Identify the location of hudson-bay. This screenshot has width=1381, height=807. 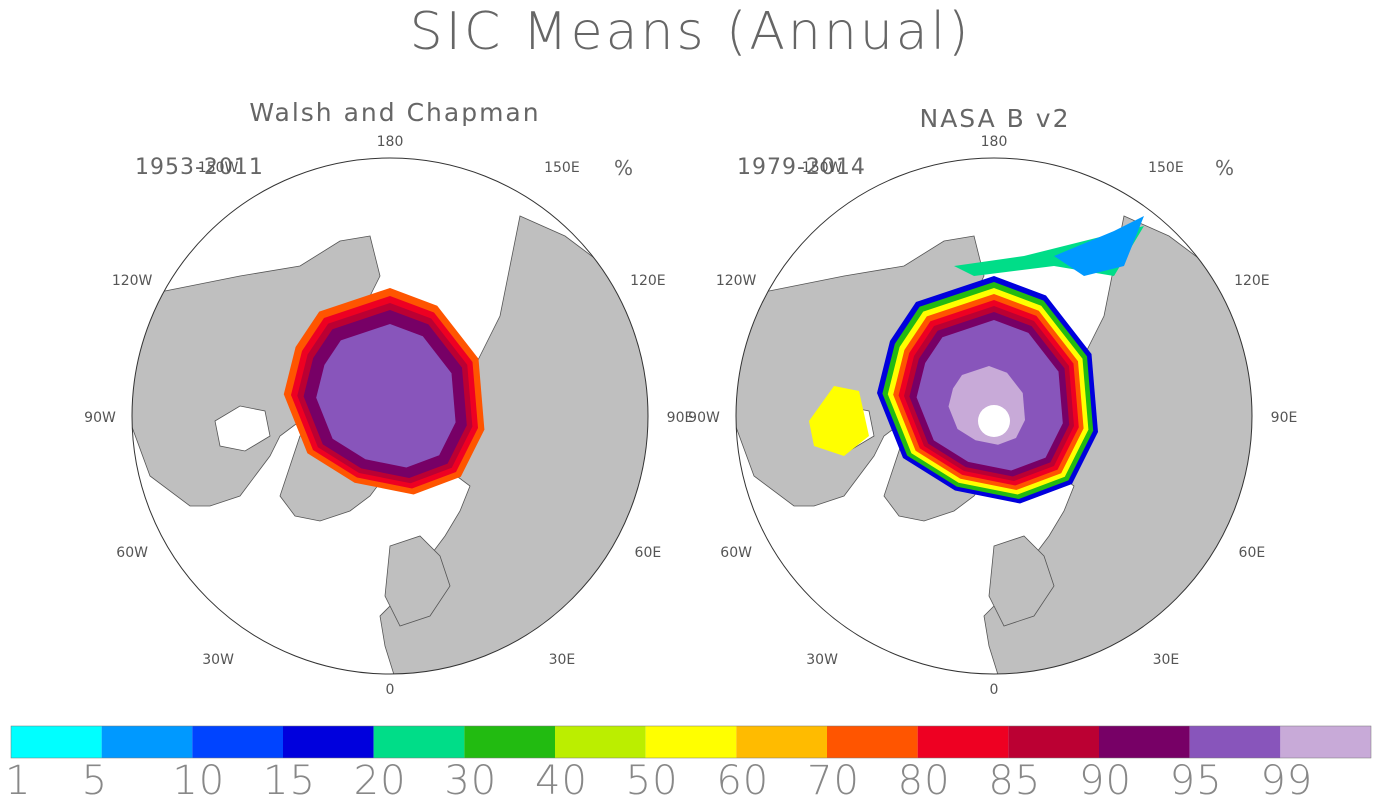
(242, 428).